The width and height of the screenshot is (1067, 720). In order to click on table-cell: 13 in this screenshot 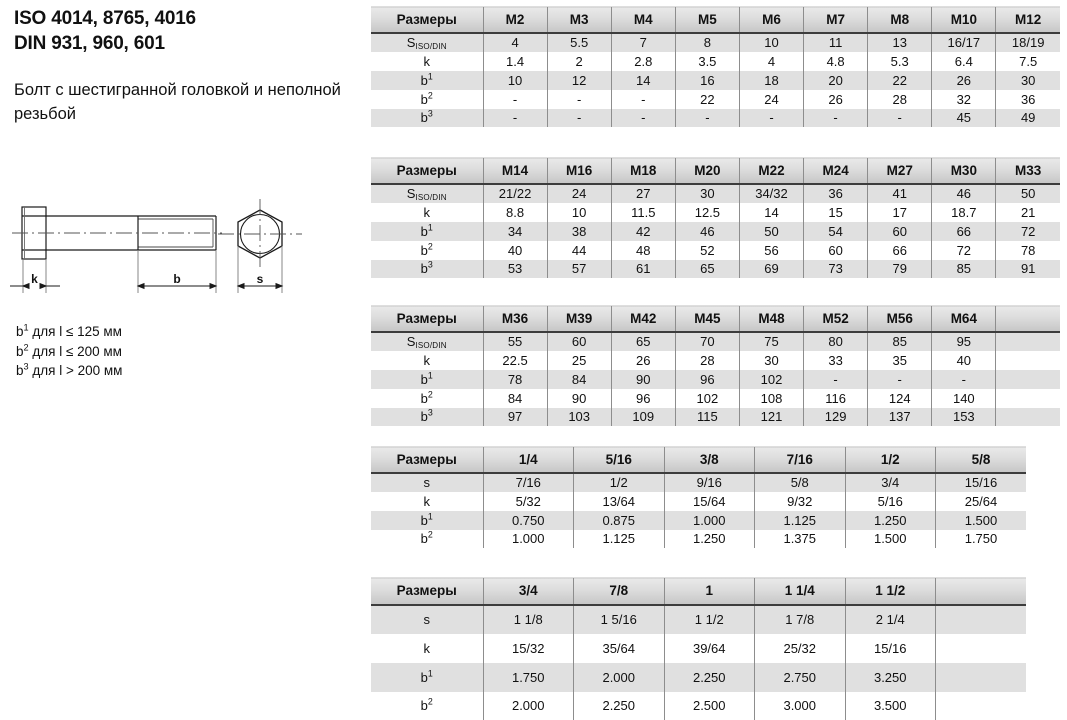, I will do `click(899, 42)`.